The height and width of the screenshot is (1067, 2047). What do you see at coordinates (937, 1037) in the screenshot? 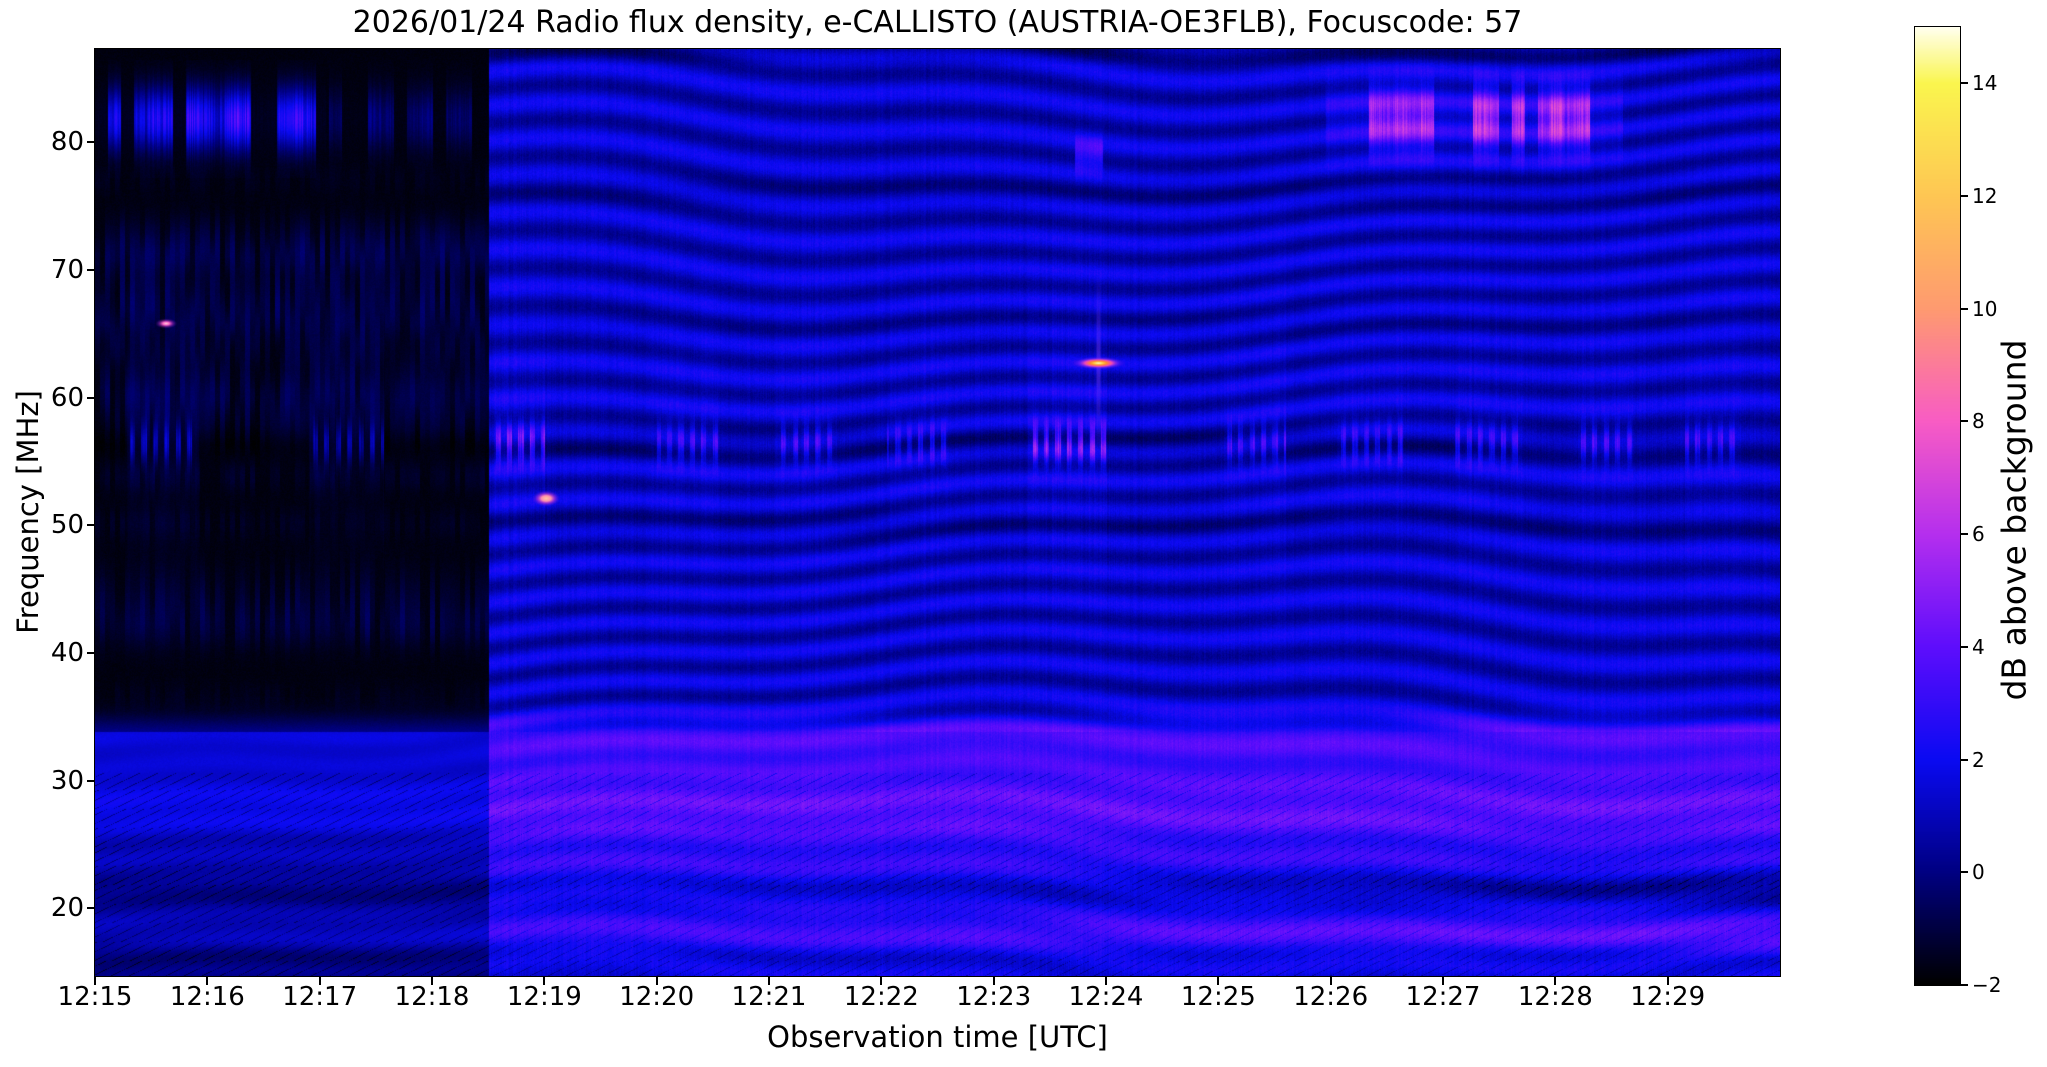
I see `x-axis-label: Observation time [UTC]` at bounding box center [937, 1037].